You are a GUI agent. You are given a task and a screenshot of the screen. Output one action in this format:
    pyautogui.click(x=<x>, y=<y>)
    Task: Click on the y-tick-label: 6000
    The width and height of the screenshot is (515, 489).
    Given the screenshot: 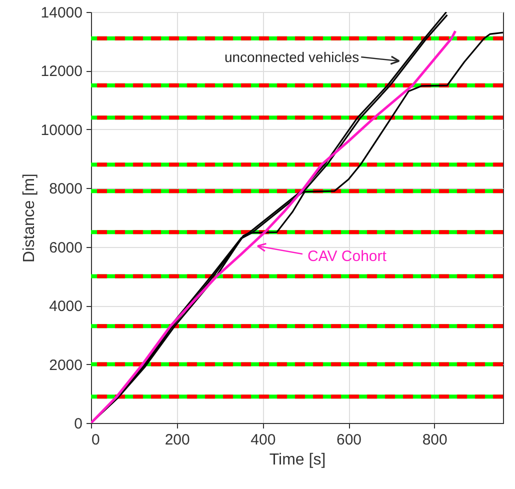 What is the action you would take?
    pyautogui.click(x=65, y=247)
    